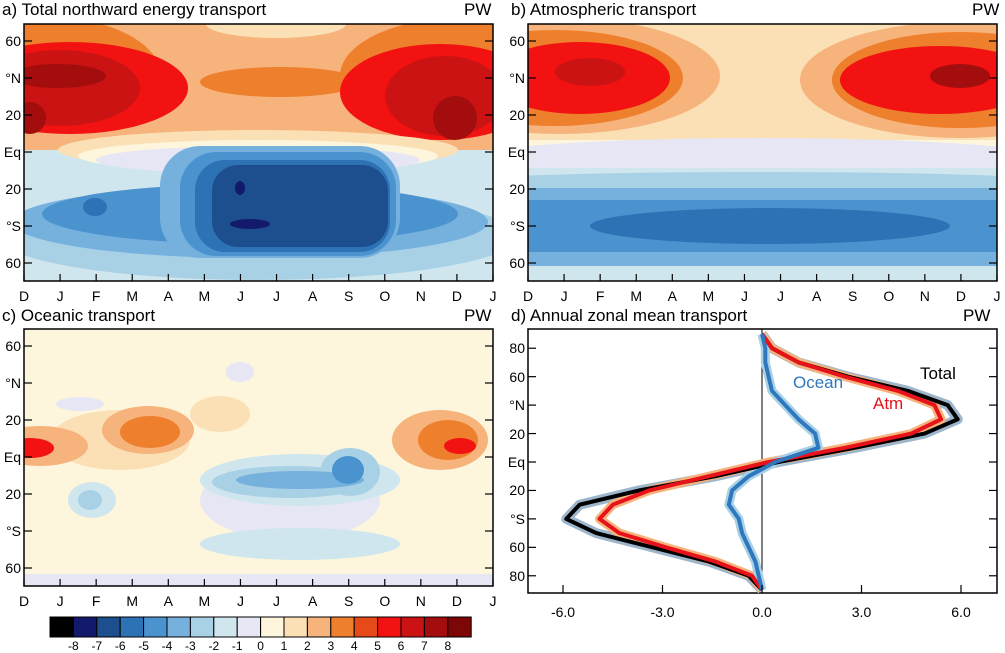 This screenshot has height=653, width=1005. Describe the element at coordinates (818, 382) in the screenshot. I see `legend-ocean: Ocean` at that location.